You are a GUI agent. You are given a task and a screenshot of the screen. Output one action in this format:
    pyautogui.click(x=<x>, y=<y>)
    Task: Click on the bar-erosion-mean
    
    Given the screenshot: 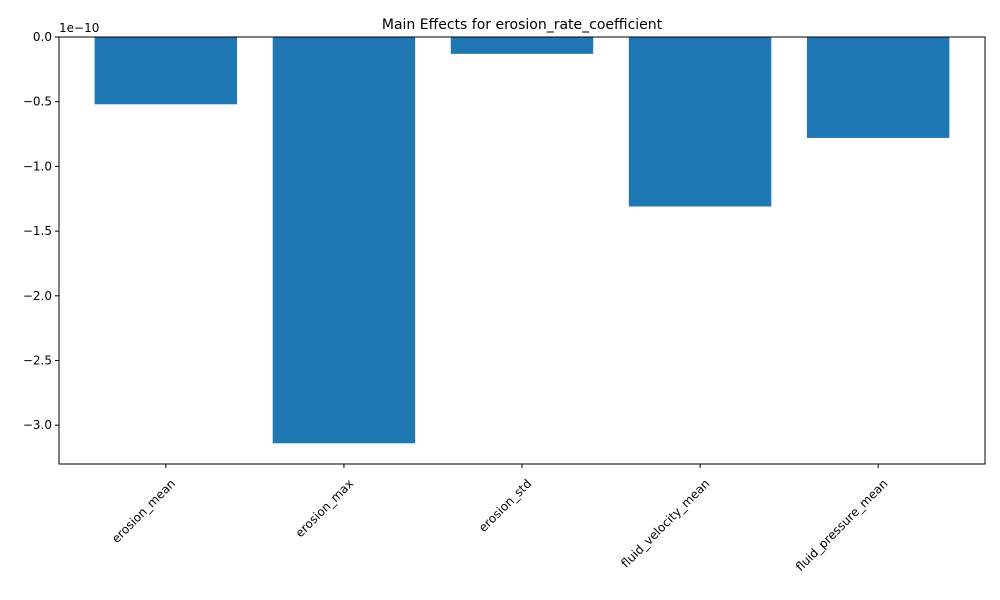 What is the action you would take?
    pyautogui.click(x=166, y=71)
    